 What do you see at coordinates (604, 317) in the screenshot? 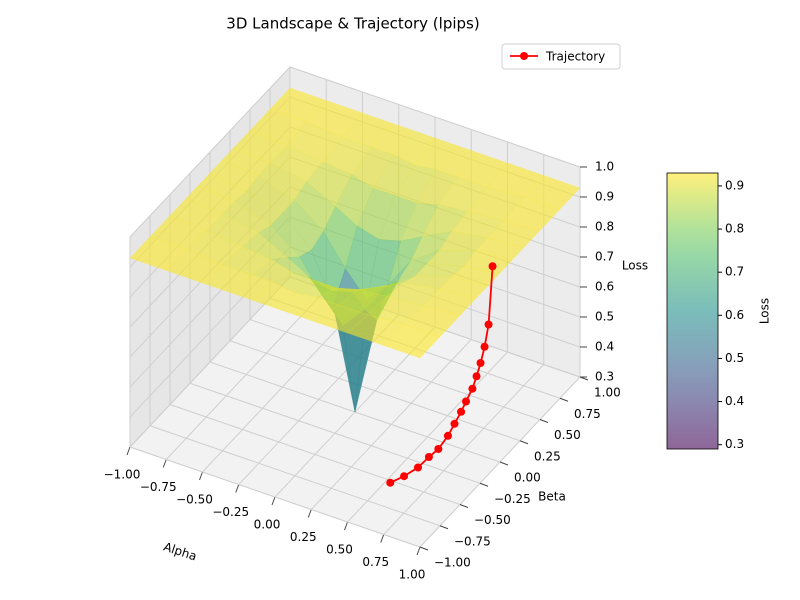
I see `z-tick-label: 0.5` at bounding box center [604, 317].